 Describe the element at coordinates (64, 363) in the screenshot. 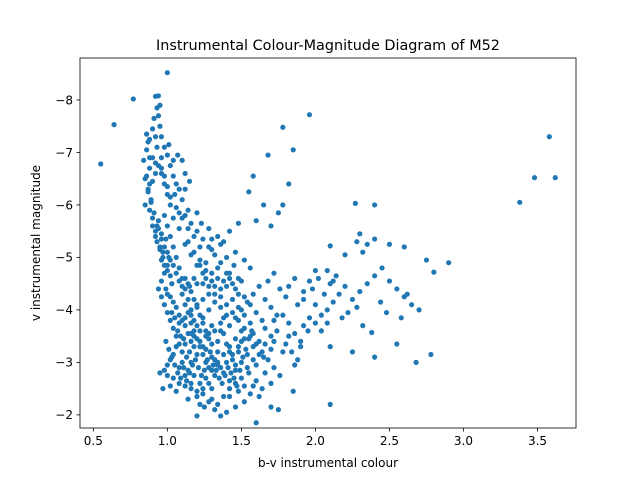

I see `y-tick-label: −3` at that location.